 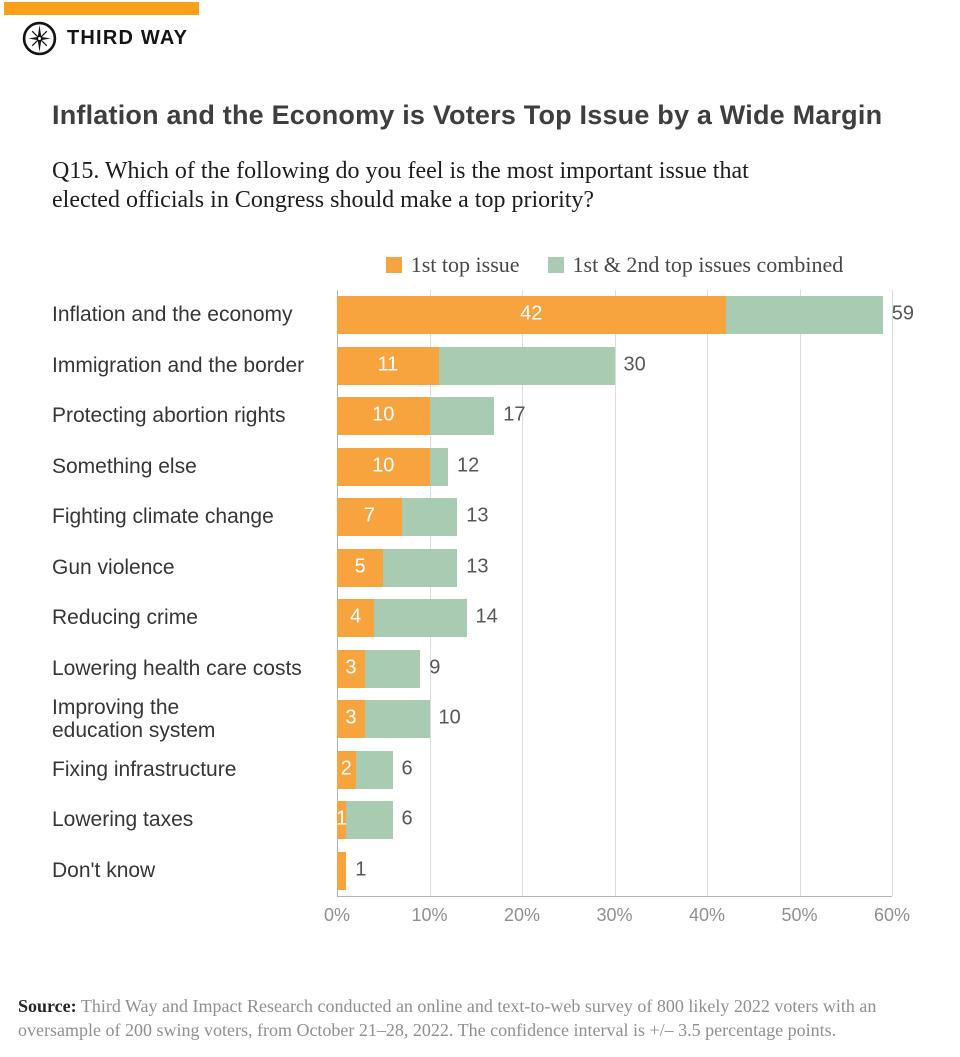 I want to click on third-way-compass-icon, so click(x=39, y=38).